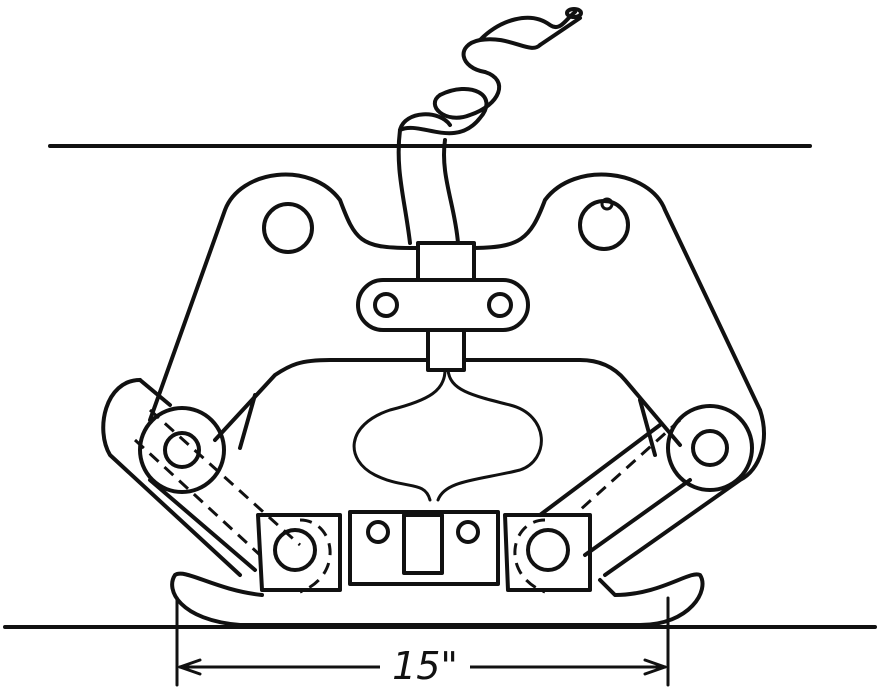  Describe the element at coordinates (446, 350) in the screenshot. I see `lower-connector` at that location.